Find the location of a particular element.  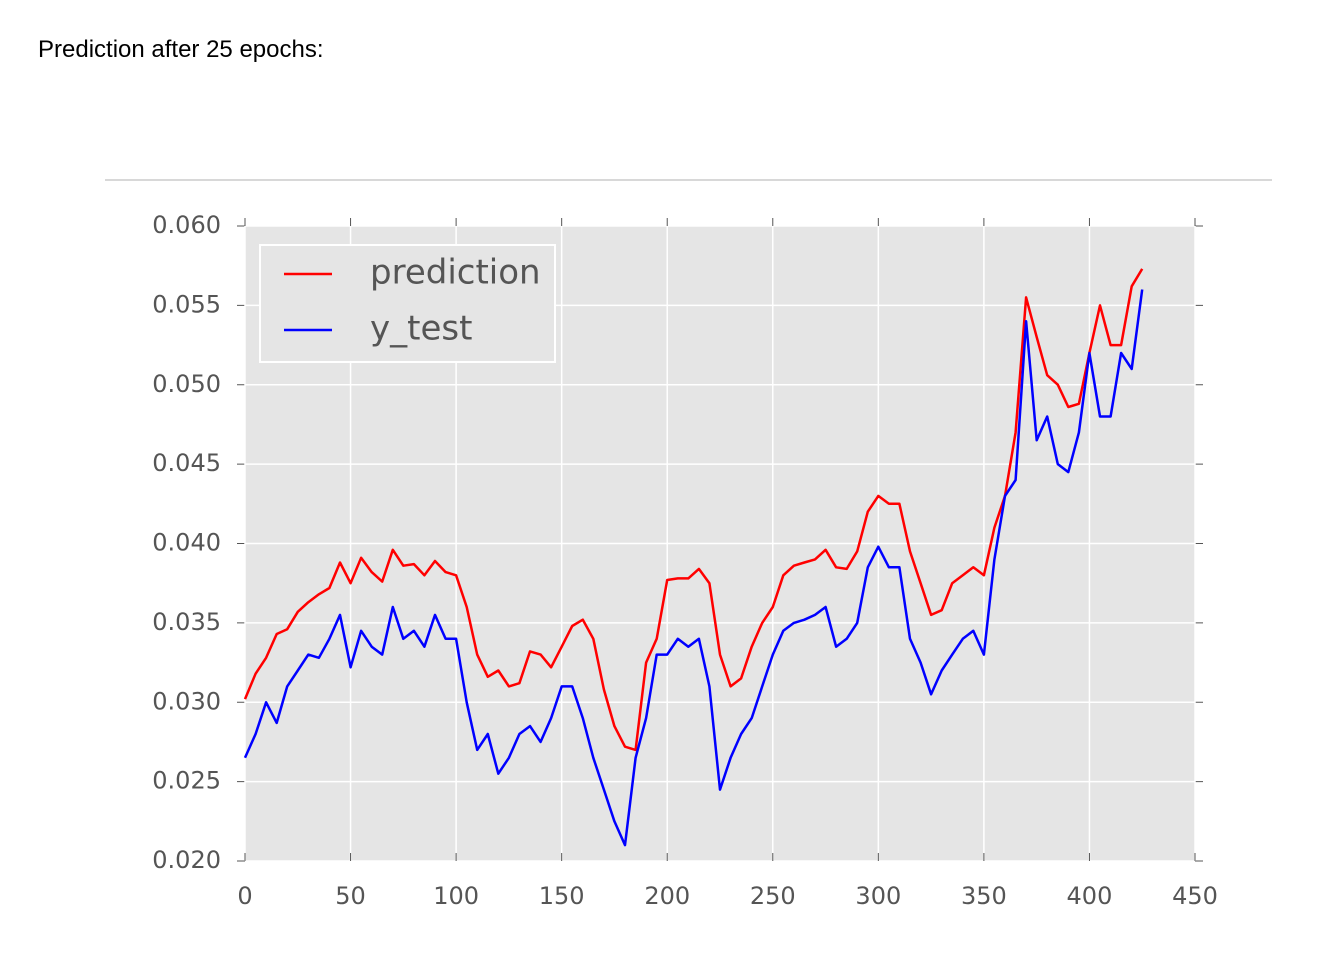

y-tick-label: 0.025 is located at coordinates (186, 781).